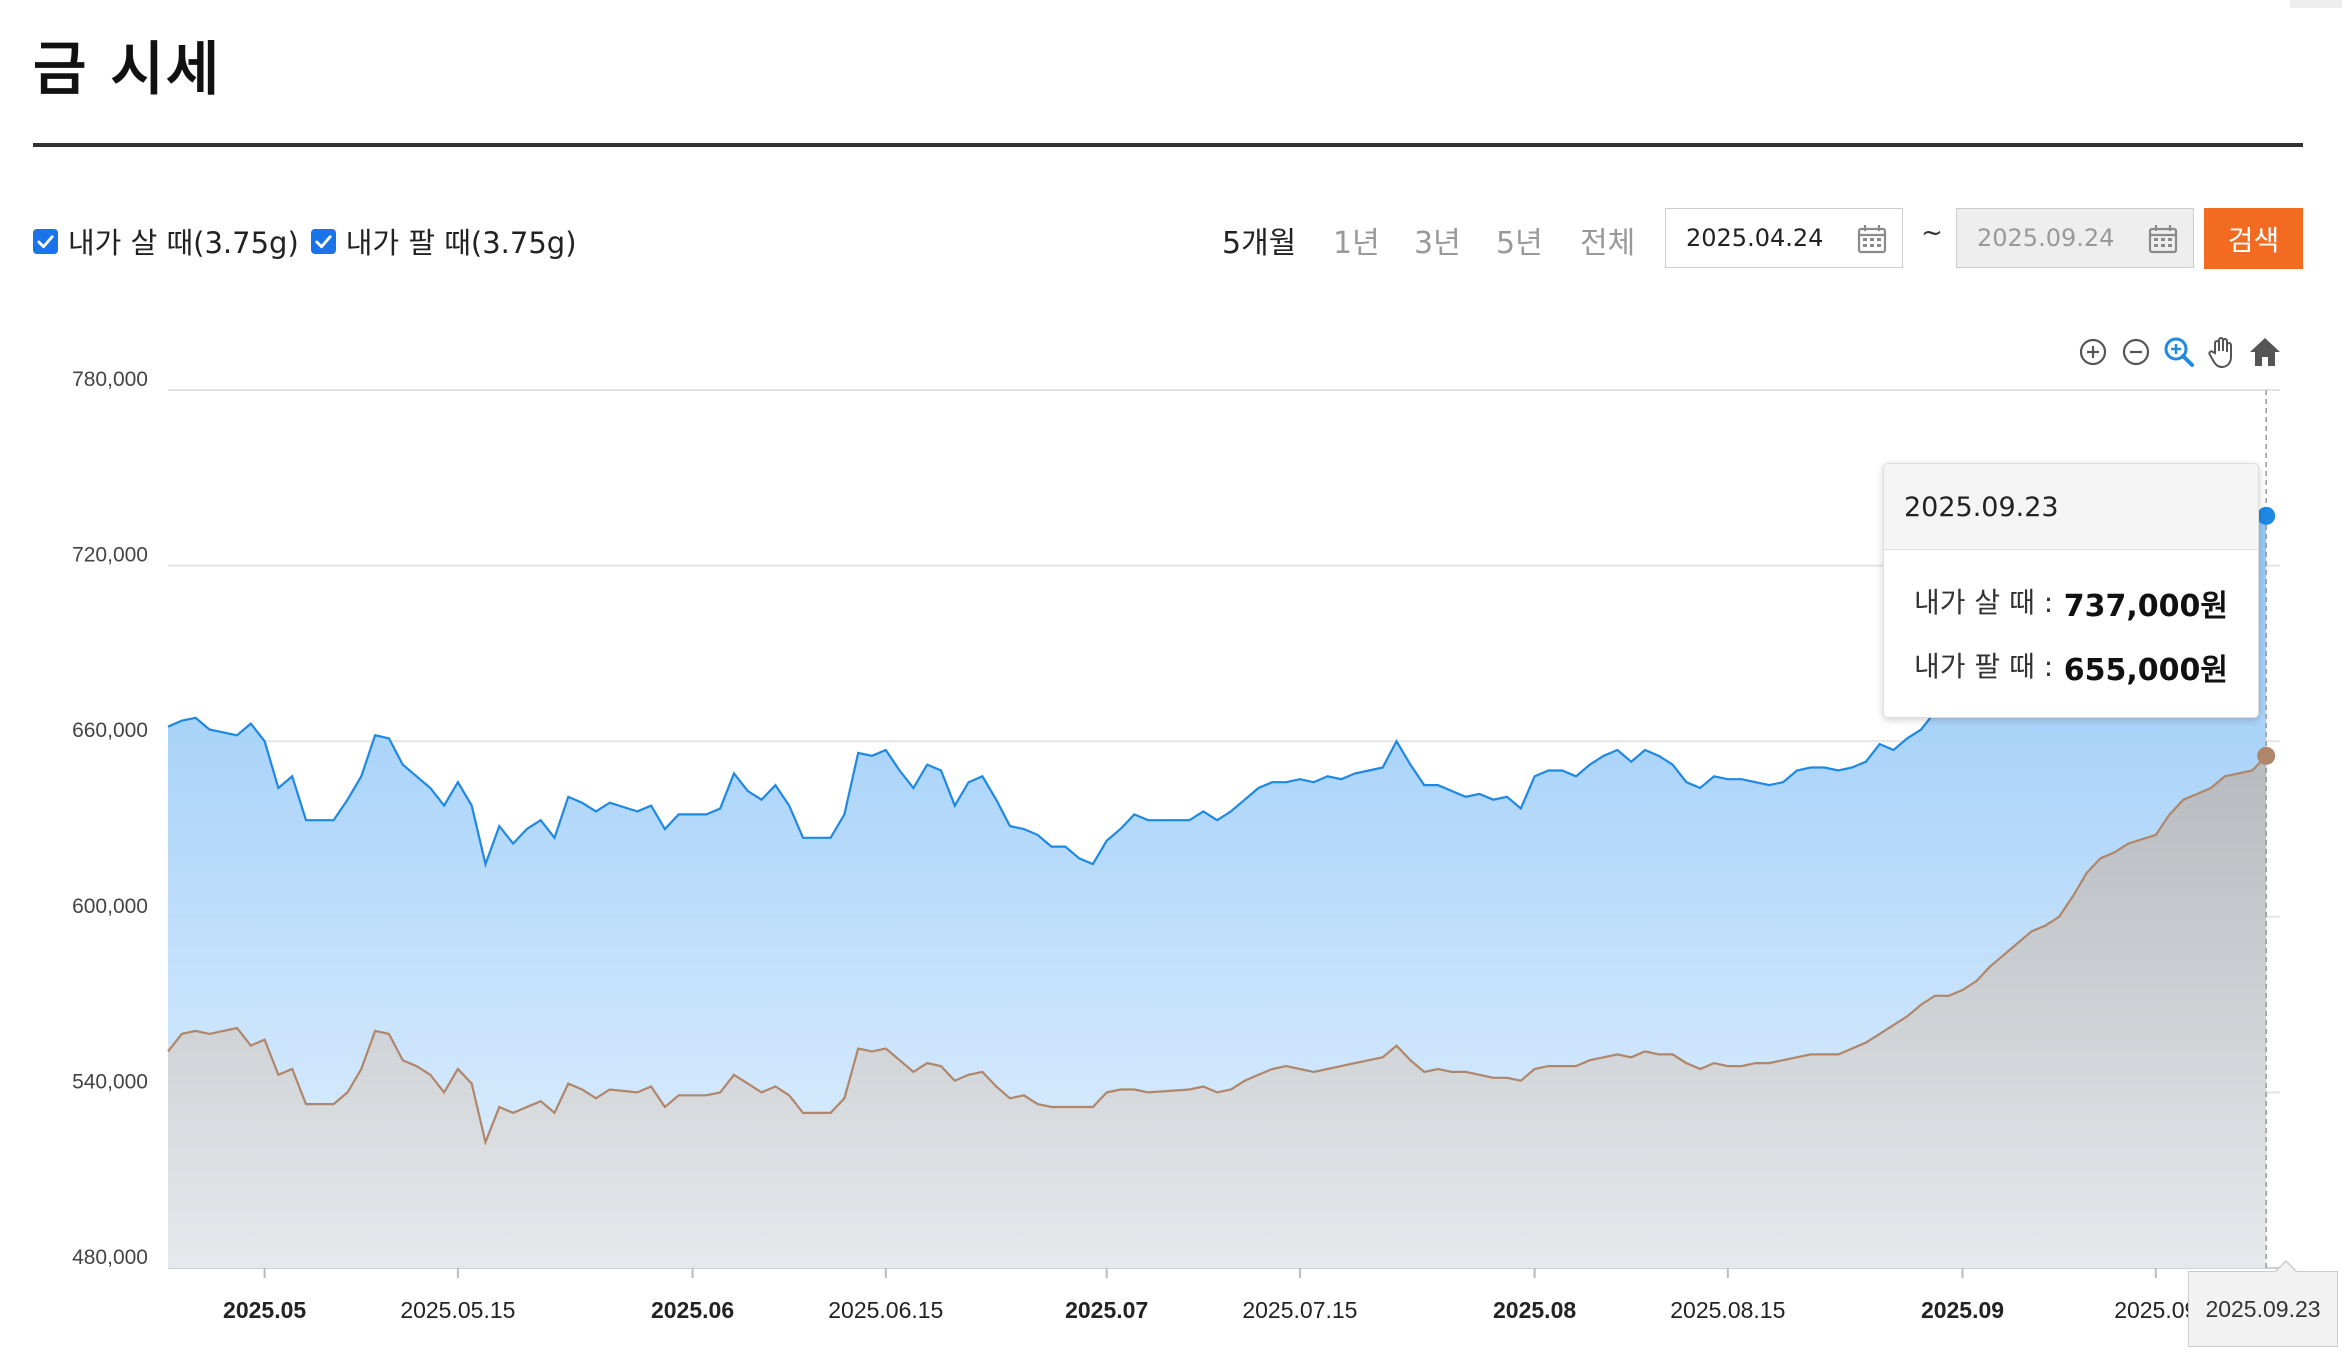 This screenshot has width=2342, height=1356. I want to click on period-5-years: 5년, so click(1519, 243).